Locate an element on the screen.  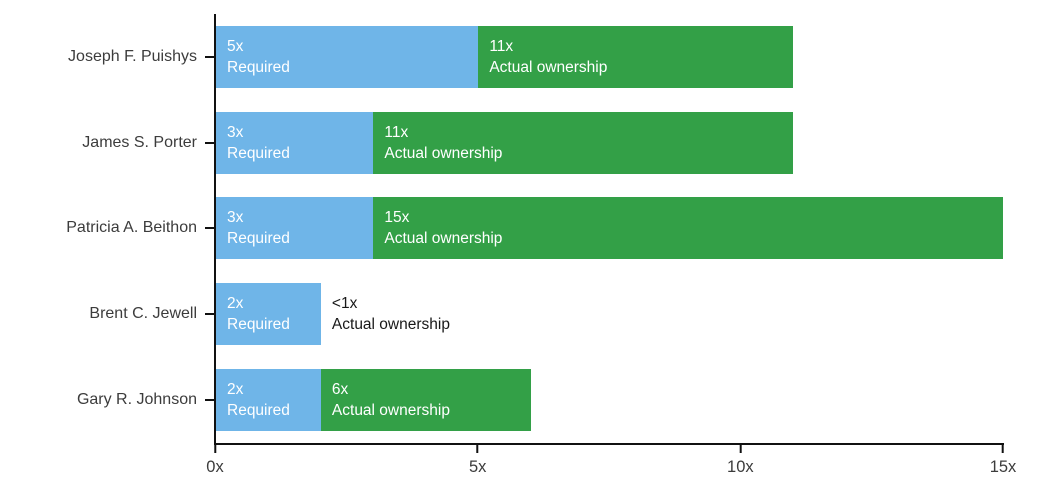
x-tick: 15x is located at coordinates (1003, 461).